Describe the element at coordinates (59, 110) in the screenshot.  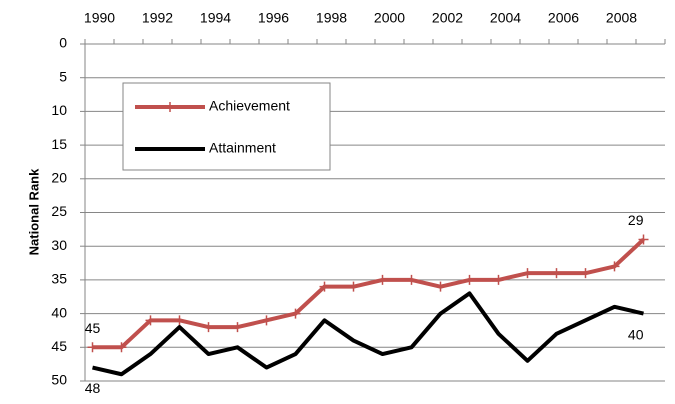
I see `y-tick-label: 10` at that location.